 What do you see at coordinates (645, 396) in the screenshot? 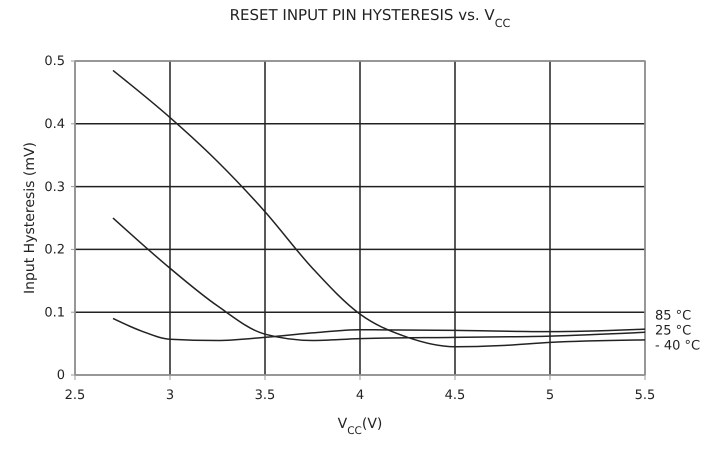
I see `x-tick-label: 5.5` at bounding box center [645, 396].